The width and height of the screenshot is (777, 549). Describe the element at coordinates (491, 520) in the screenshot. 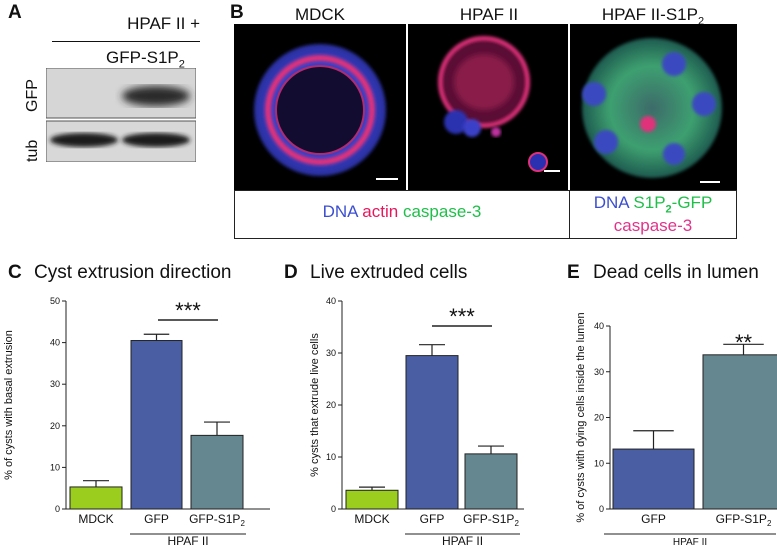

I see `chart-d-category-label: GFP-S1P2` at that location.